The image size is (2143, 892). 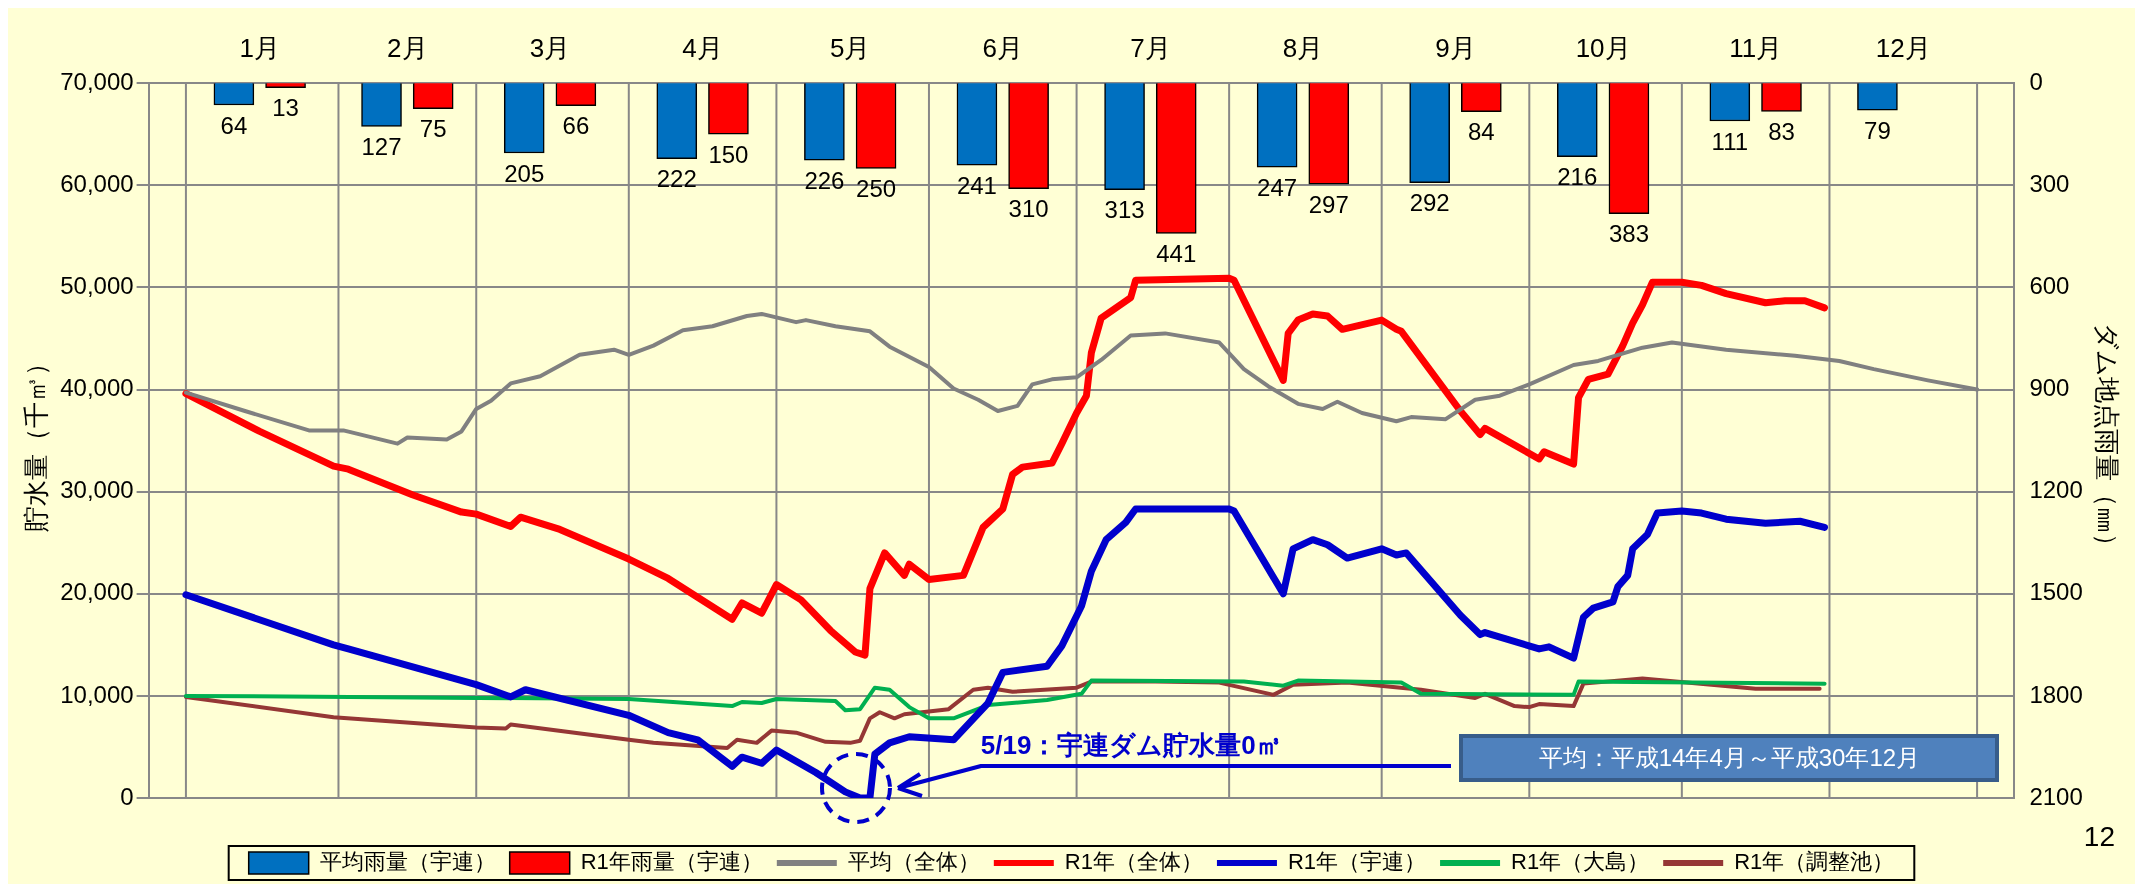 I want to click on data-label: 216, so click(x=1577, y=177).